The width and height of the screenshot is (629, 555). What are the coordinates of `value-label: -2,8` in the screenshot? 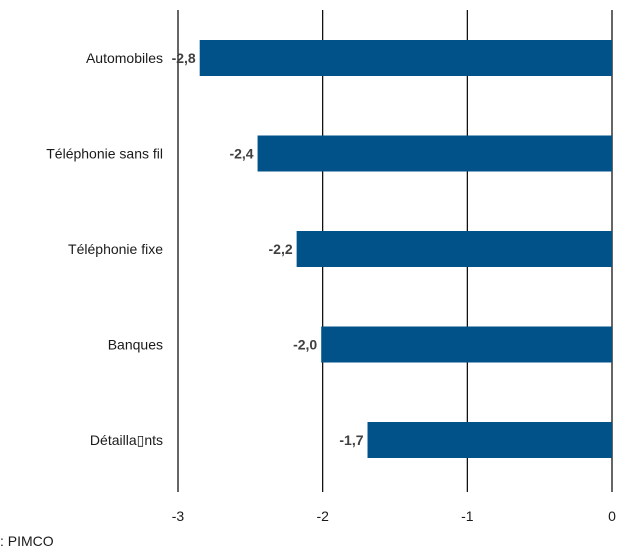 It's located at (184, 58).